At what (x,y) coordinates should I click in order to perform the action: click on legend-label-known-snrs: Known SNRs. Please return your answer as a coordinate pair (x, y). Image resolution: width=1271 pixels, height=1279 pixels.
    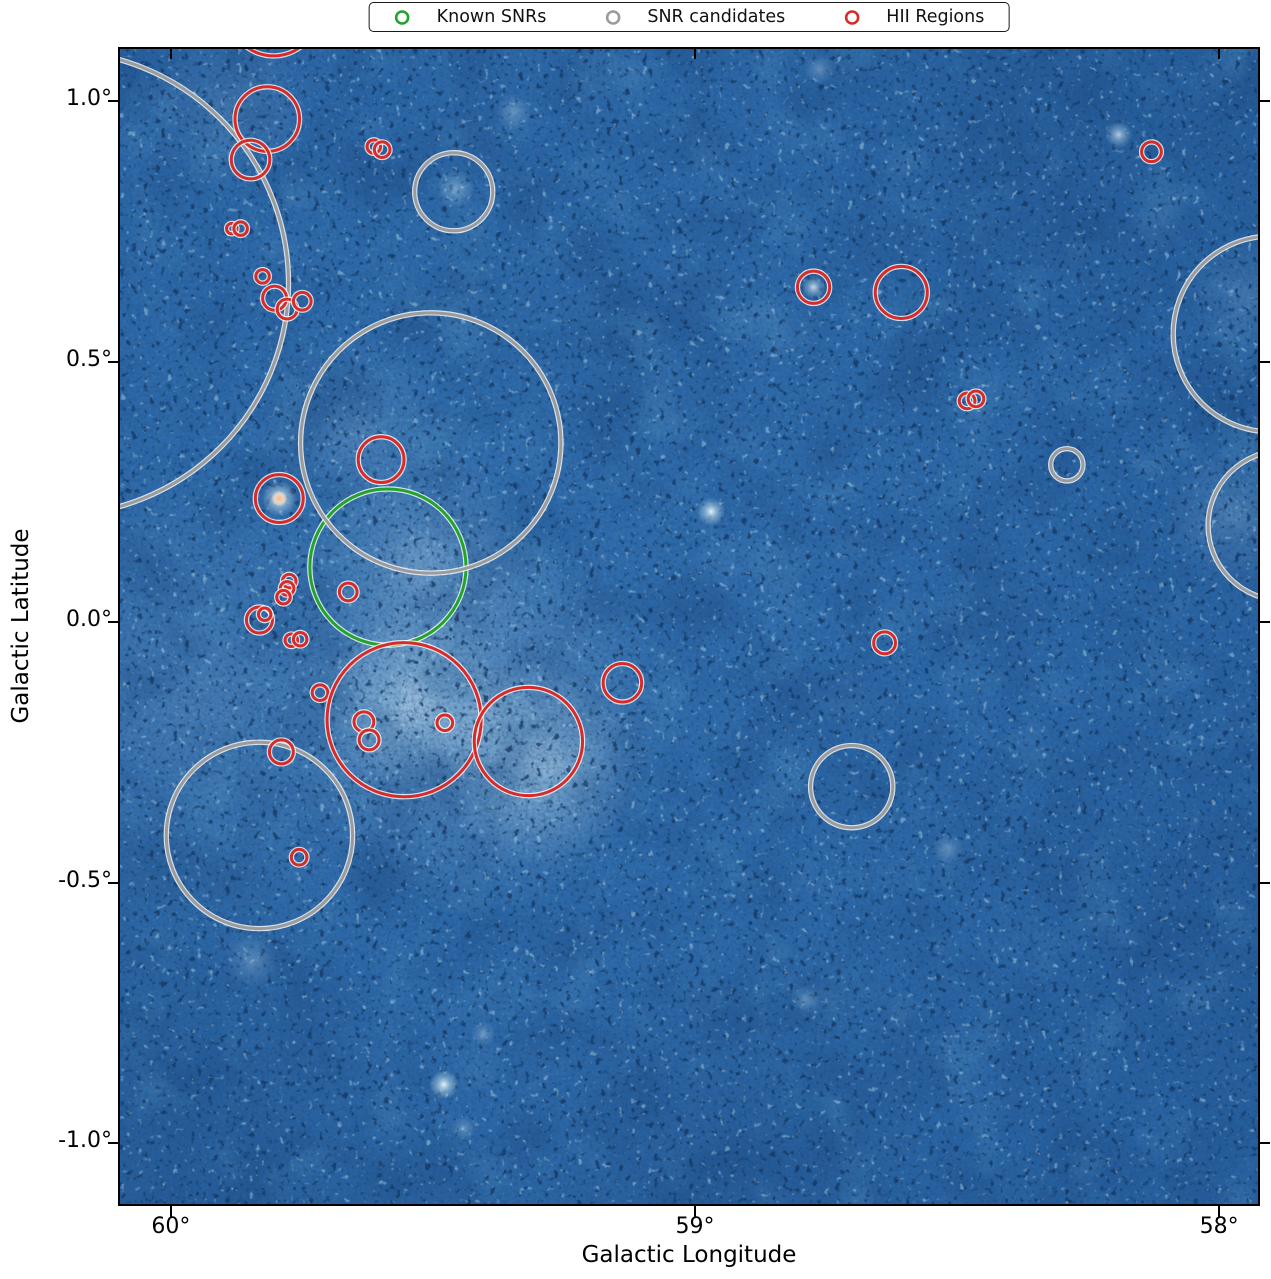
    Looking at the image, I should click on (491, 17).